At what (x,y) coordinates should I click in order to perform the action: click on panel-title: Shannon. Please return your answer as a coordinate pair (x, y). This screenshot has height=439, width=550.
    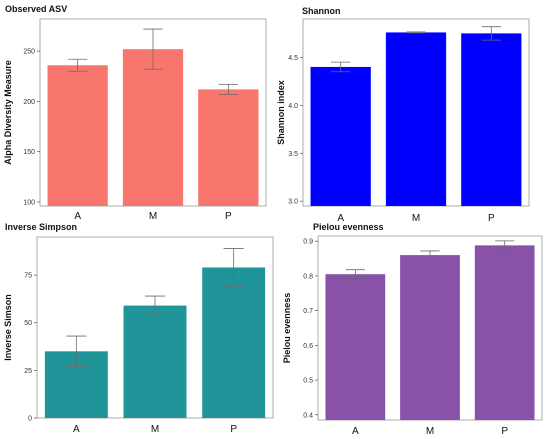
    Looking at the image, I should click on (321, 11).